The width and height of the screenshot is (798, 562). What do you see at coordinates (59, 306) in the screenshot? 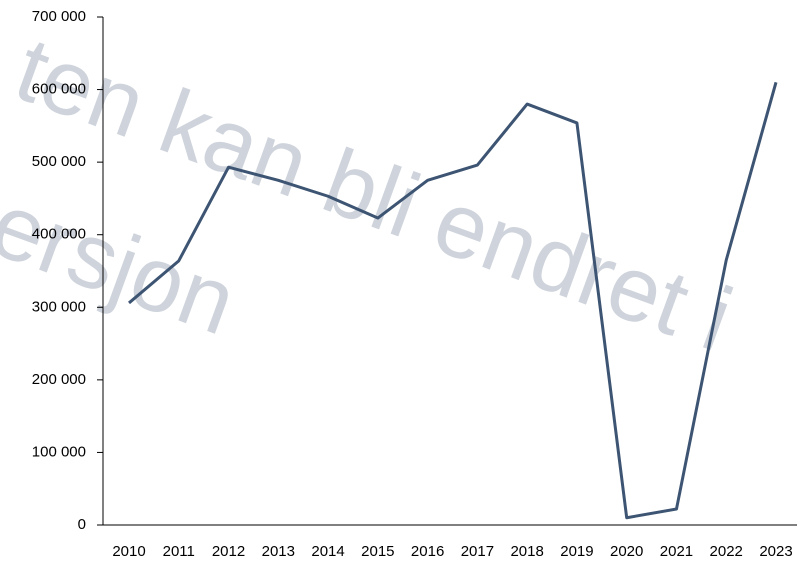
I see `y-tick-label: 300 000` at bounding box center [59, 306].